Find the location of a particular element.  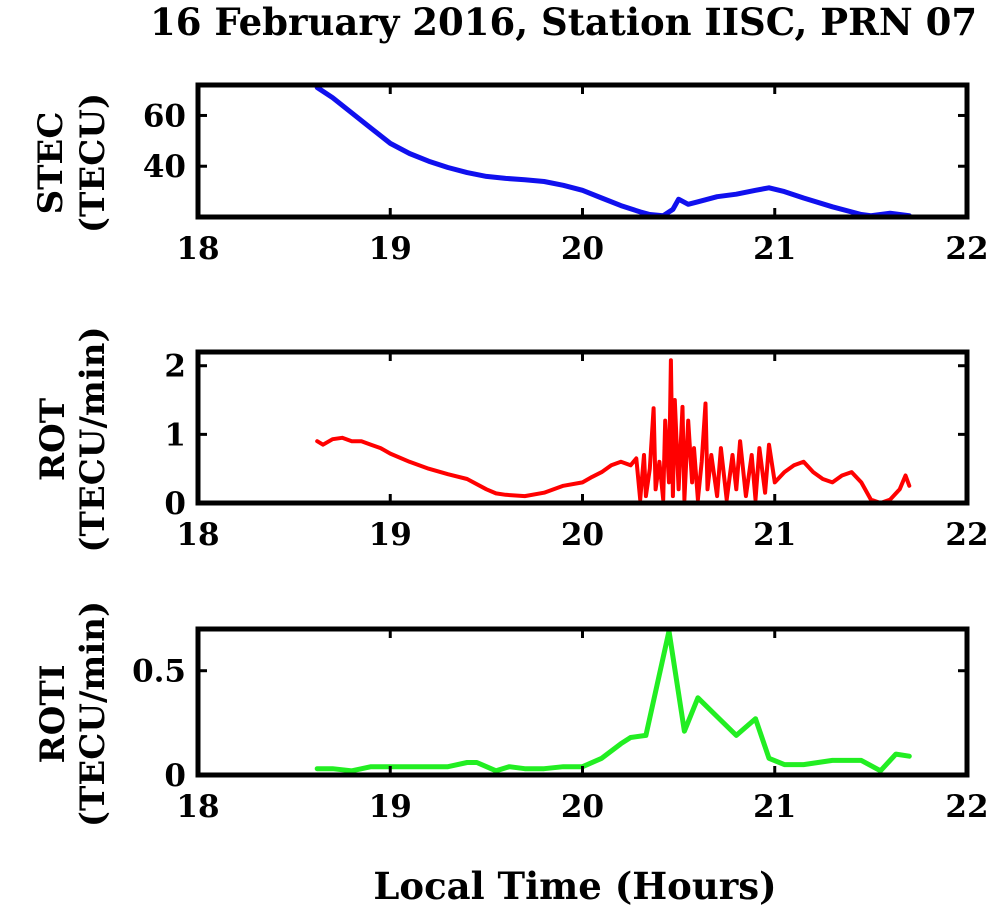

stec-axes-frame is located at coordinates (582, 151).